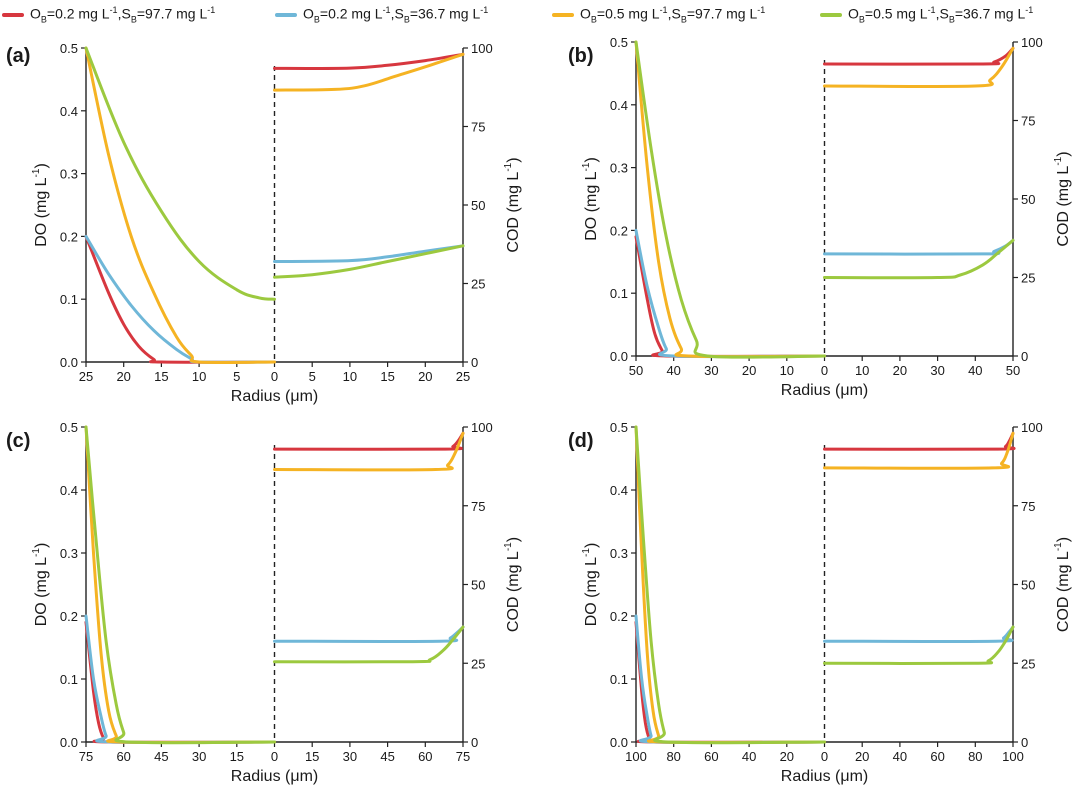 Image resolution: width=1080 pixels, height=796 pixels. What do you see at coordinates (312, 376) in the screenshot?
I see `x-tick-label: 5` at bounding box center [312, 376].